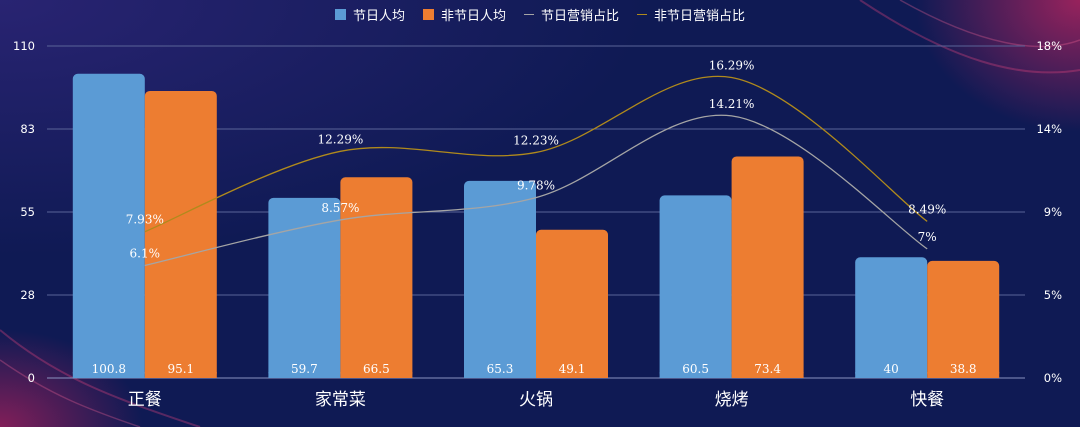 The image size is (1080, 427). What do you see at coordinates (927, 209) in the screenshot?
I see `line-value-label: 8.49%` at bounding box center [927, 209].